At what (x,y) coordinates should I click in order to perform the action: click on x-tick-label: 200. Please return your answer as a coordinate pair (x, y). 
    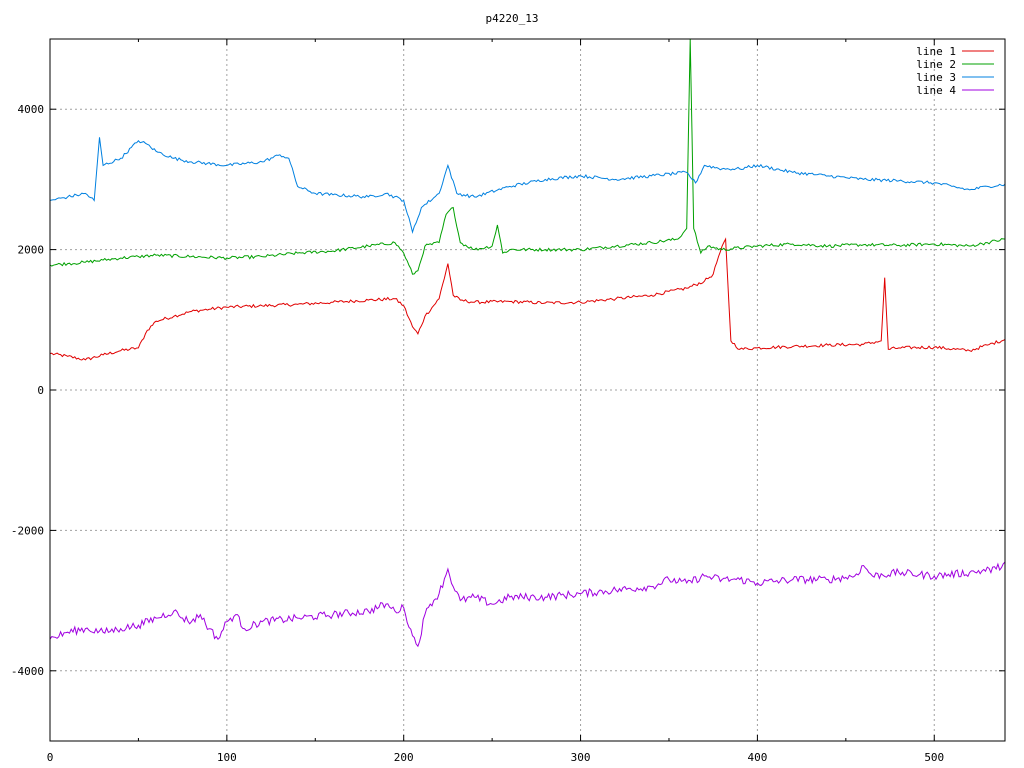
    Looking at the image, I should click on (404, 757).